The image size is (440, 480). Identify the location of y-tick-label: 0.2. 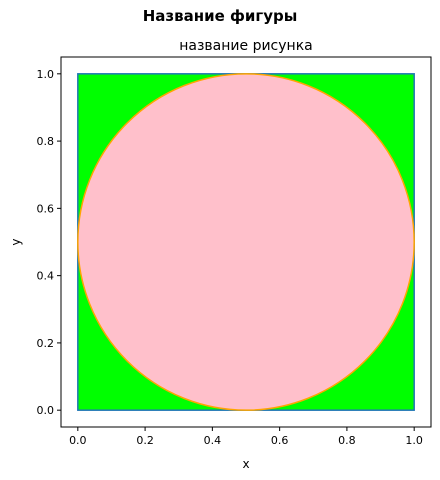
(46, 343).